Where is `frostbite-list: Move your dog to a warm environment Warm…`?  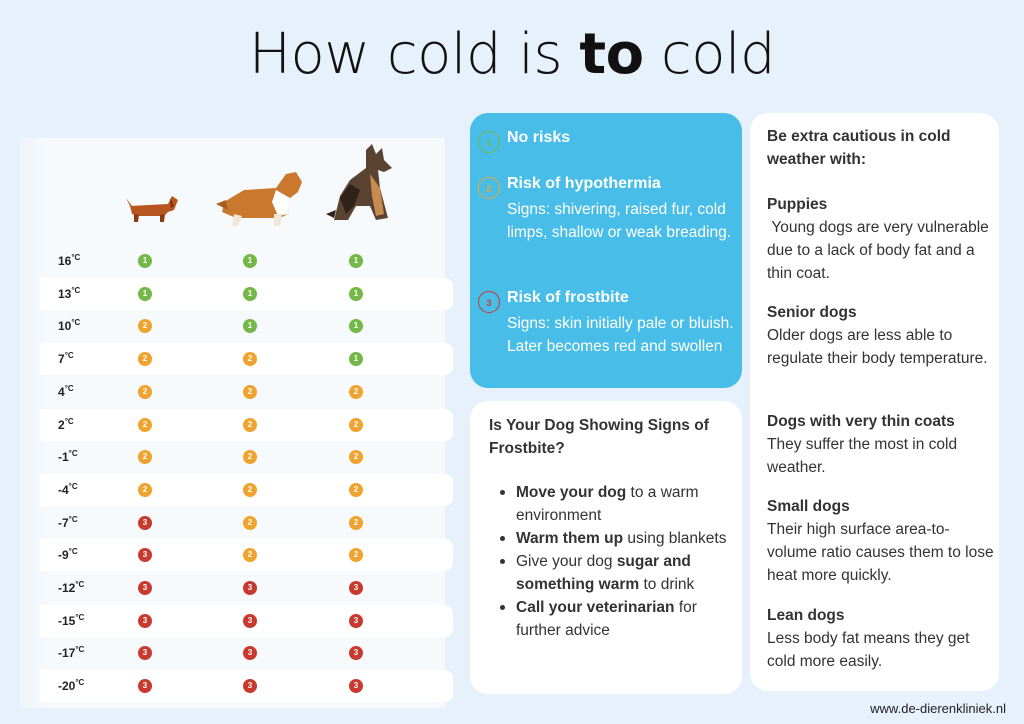
frostbite-list: Move your dog to a warm environment Warm… is located at coordinates (618, 561).